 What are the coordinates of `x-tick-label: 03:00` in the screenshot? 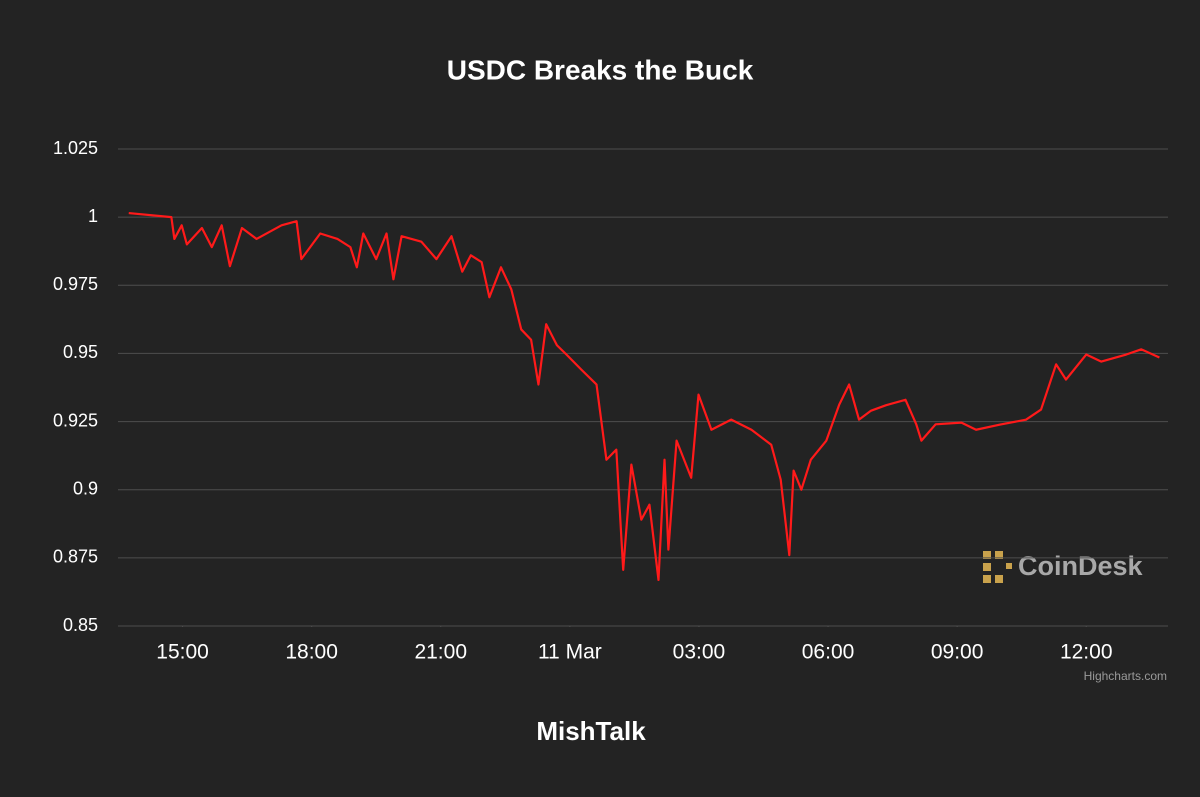 It's located at (699, 652).